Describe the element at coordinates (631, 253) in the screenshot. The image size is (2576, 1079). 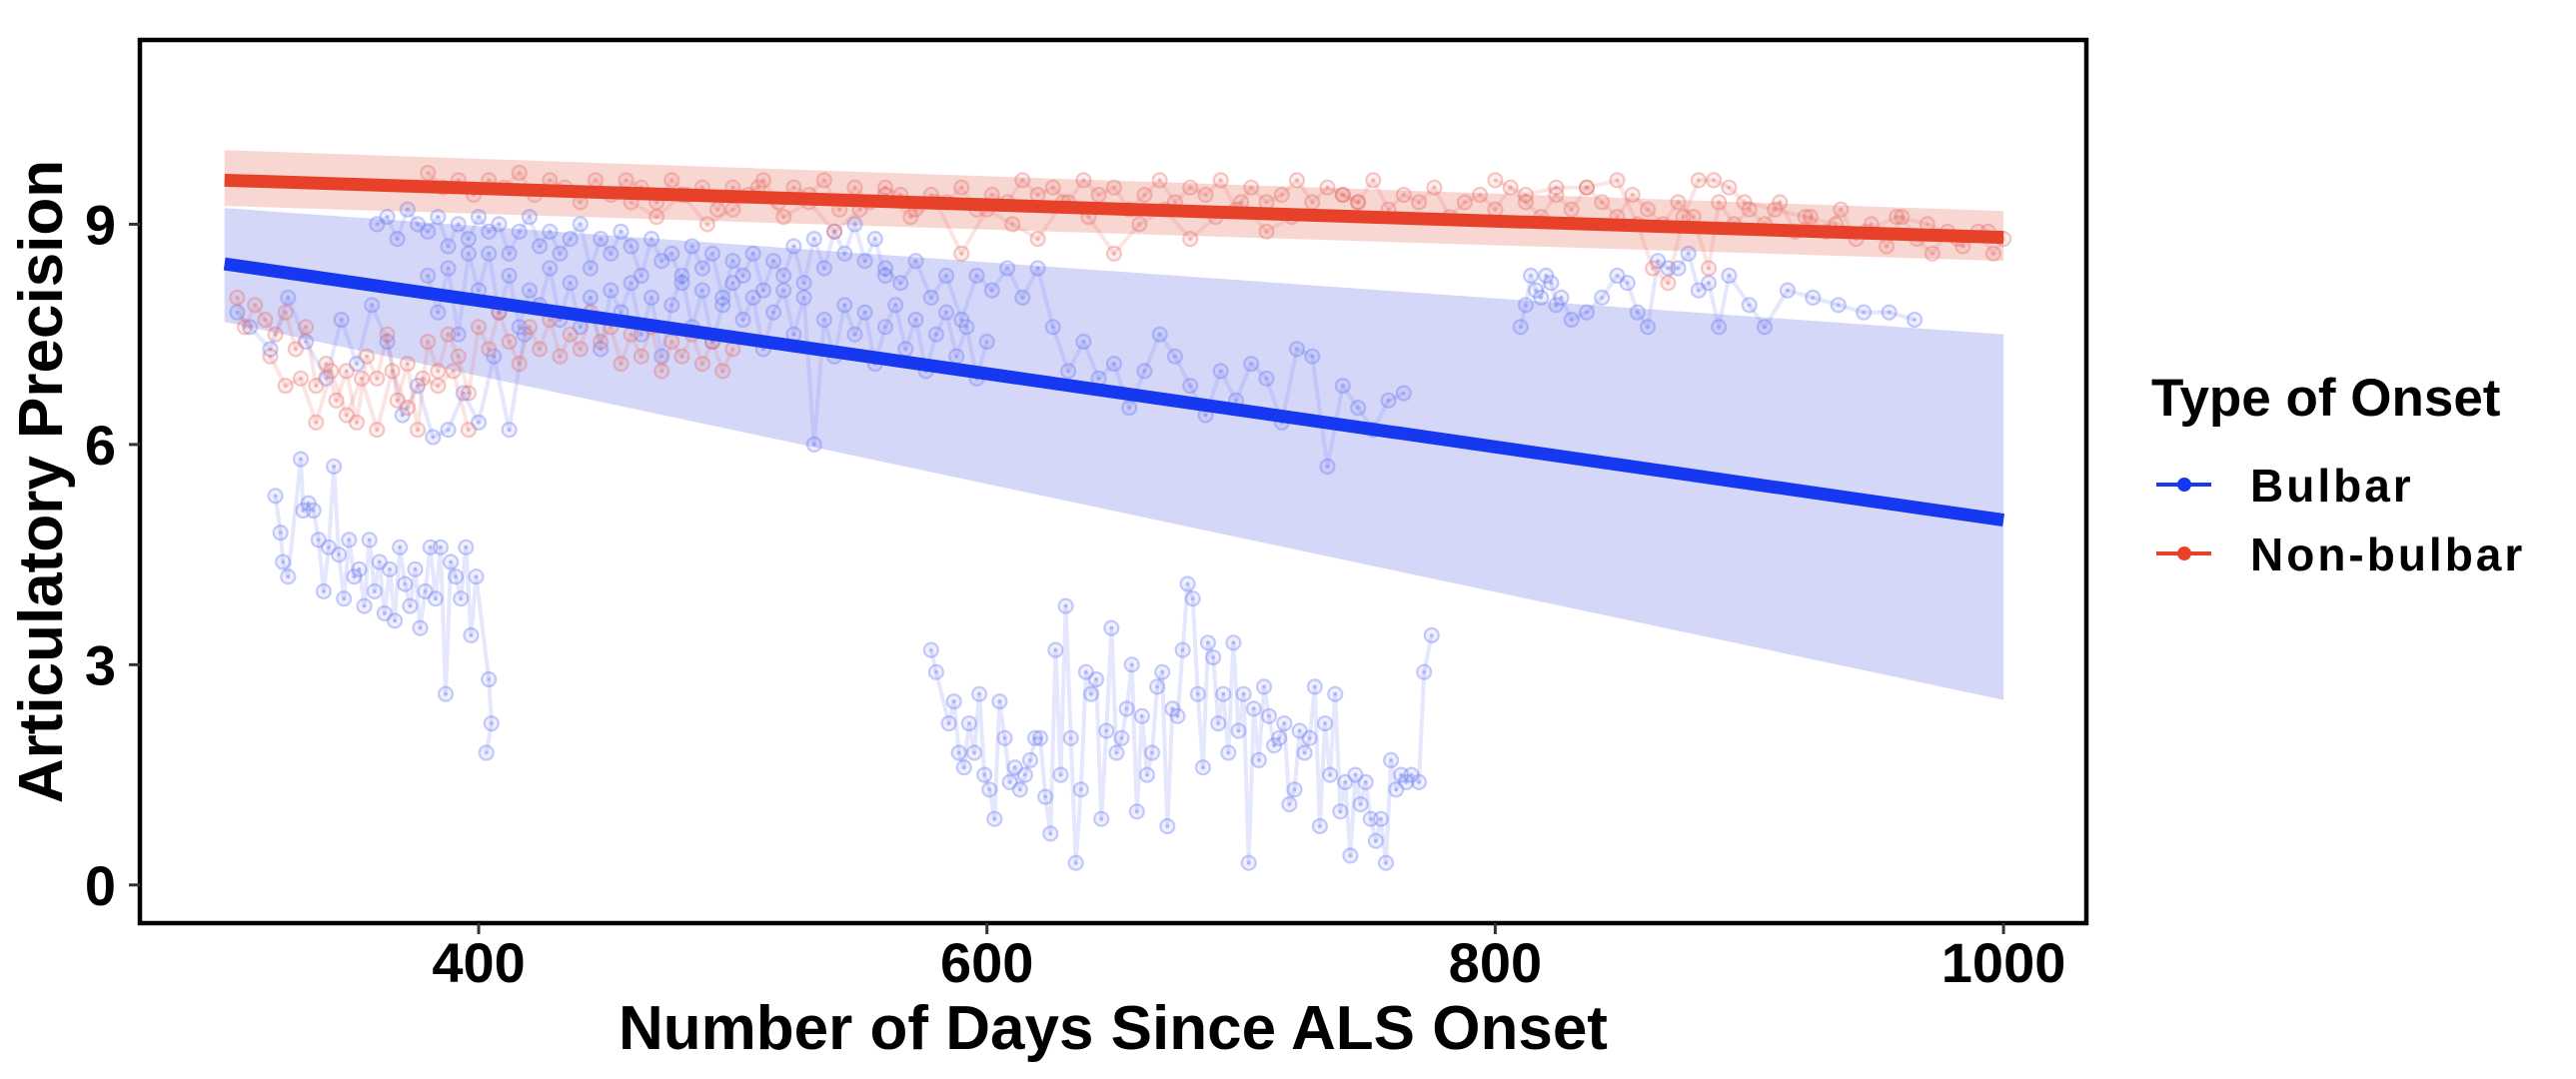
I see `trajectory-bulbar` at that location.